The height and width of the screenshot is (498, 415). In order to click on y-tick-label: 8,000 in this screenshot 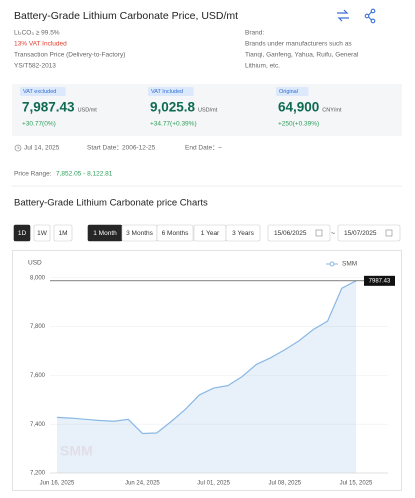, I will do `click(38, 278)`.